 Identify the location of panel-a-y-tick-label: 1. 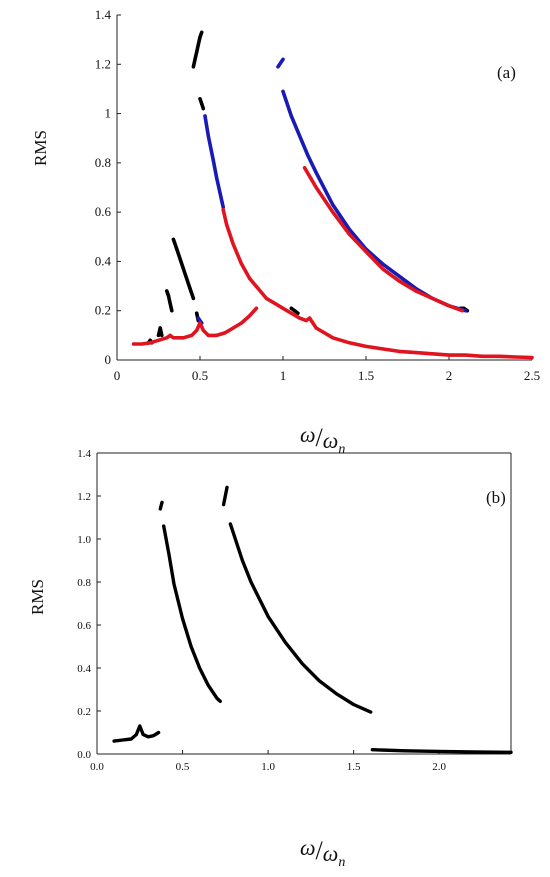
(108, 113).